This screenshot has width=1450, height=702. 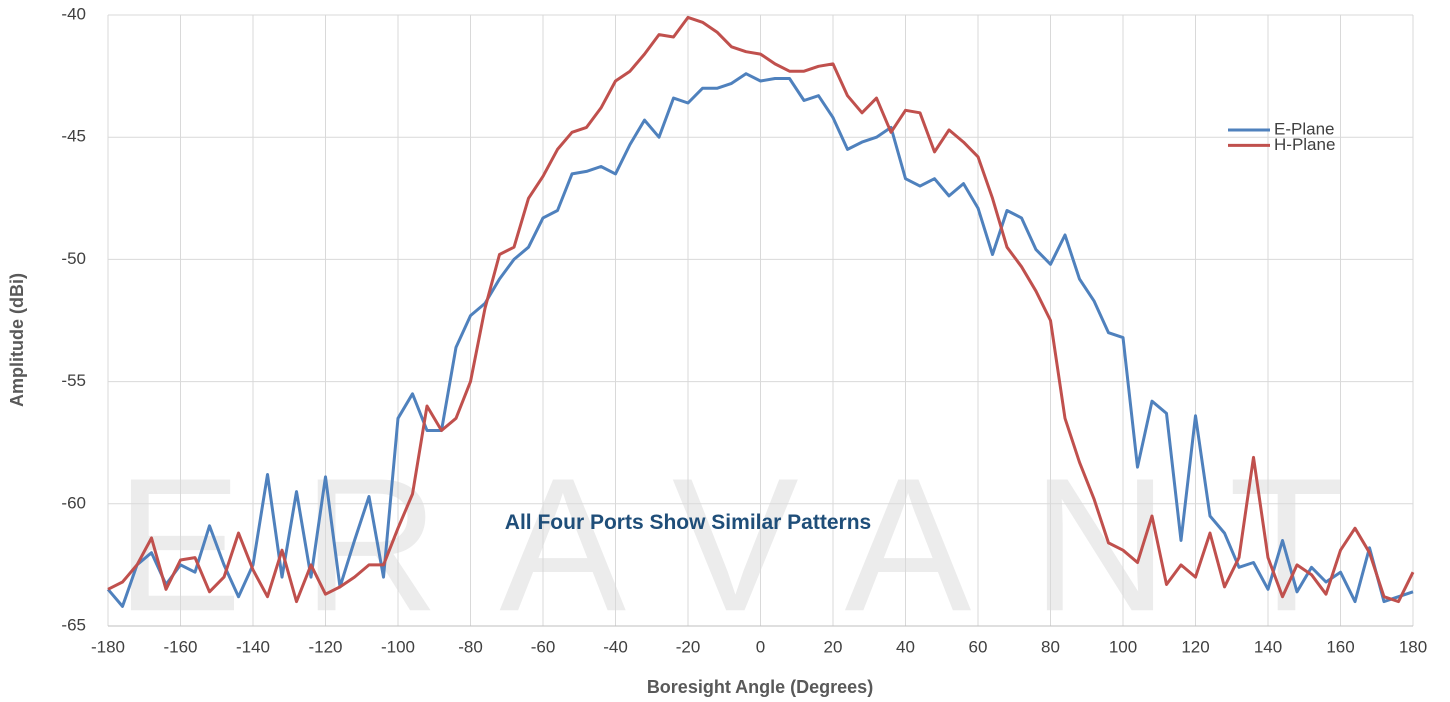 What do you see at coordinates (1304, 144) in the screenshot?
I see `legend-label: H-Plane` at bounding box center [1304, 144].